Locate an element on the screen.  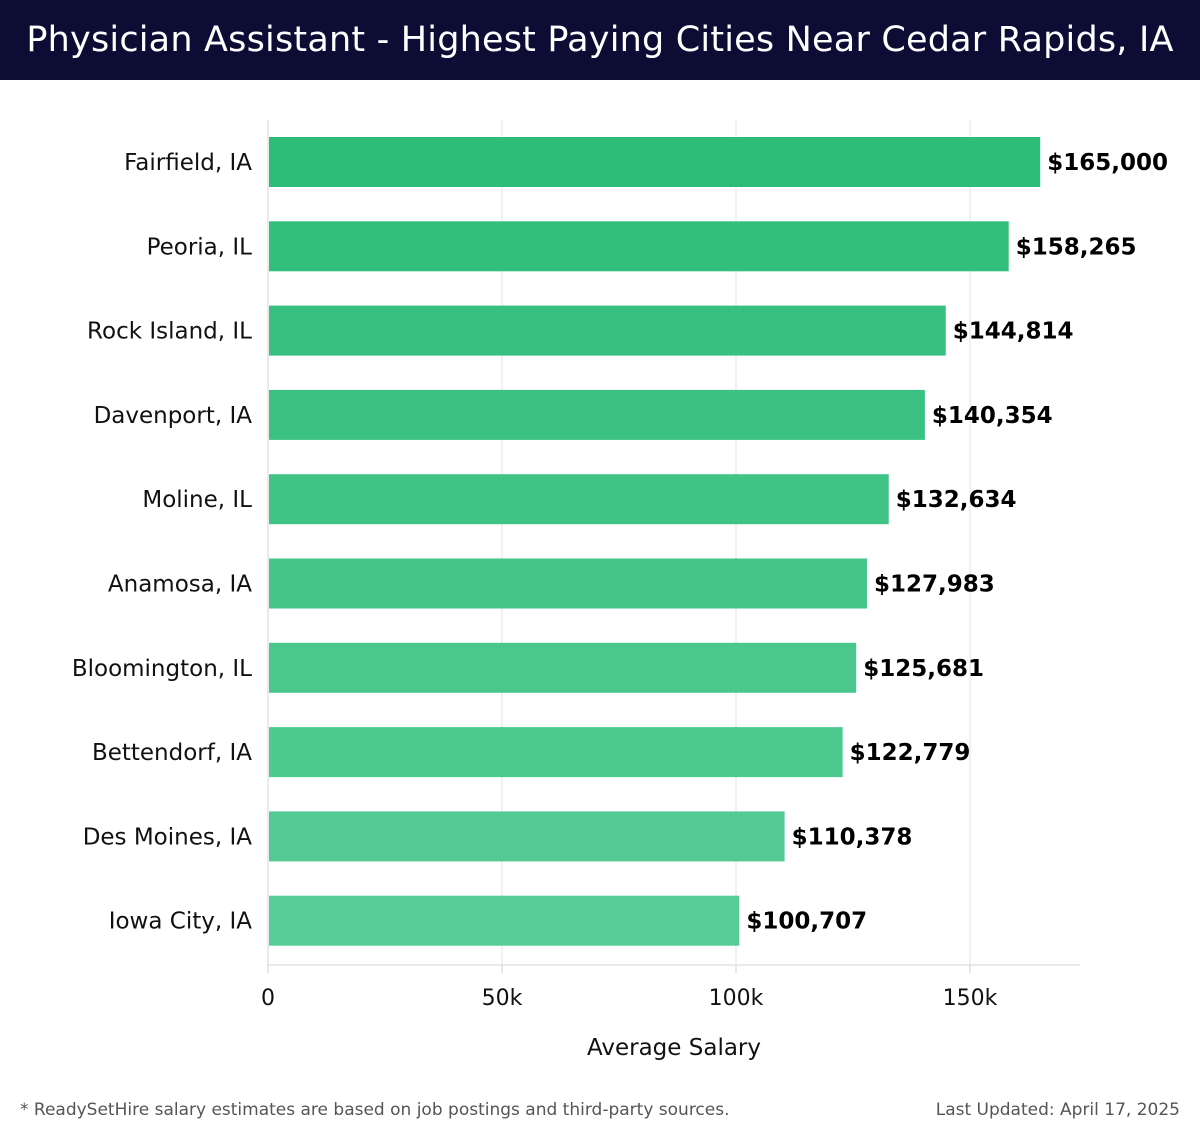
category-label: Des Moines, IA is located at coordinates (168, 837).